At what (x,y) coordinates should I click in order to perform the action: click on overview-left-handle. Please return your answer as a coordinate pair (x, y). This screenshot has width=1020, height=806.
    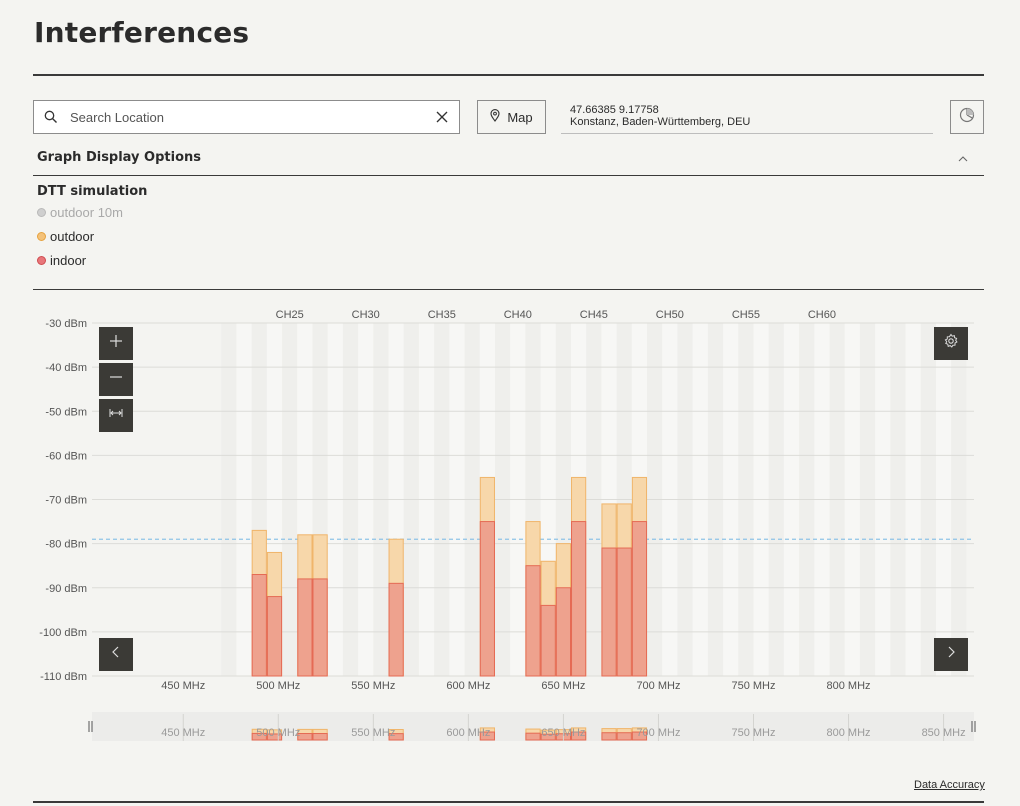
    Looking at the image, I should click on (90, 726).